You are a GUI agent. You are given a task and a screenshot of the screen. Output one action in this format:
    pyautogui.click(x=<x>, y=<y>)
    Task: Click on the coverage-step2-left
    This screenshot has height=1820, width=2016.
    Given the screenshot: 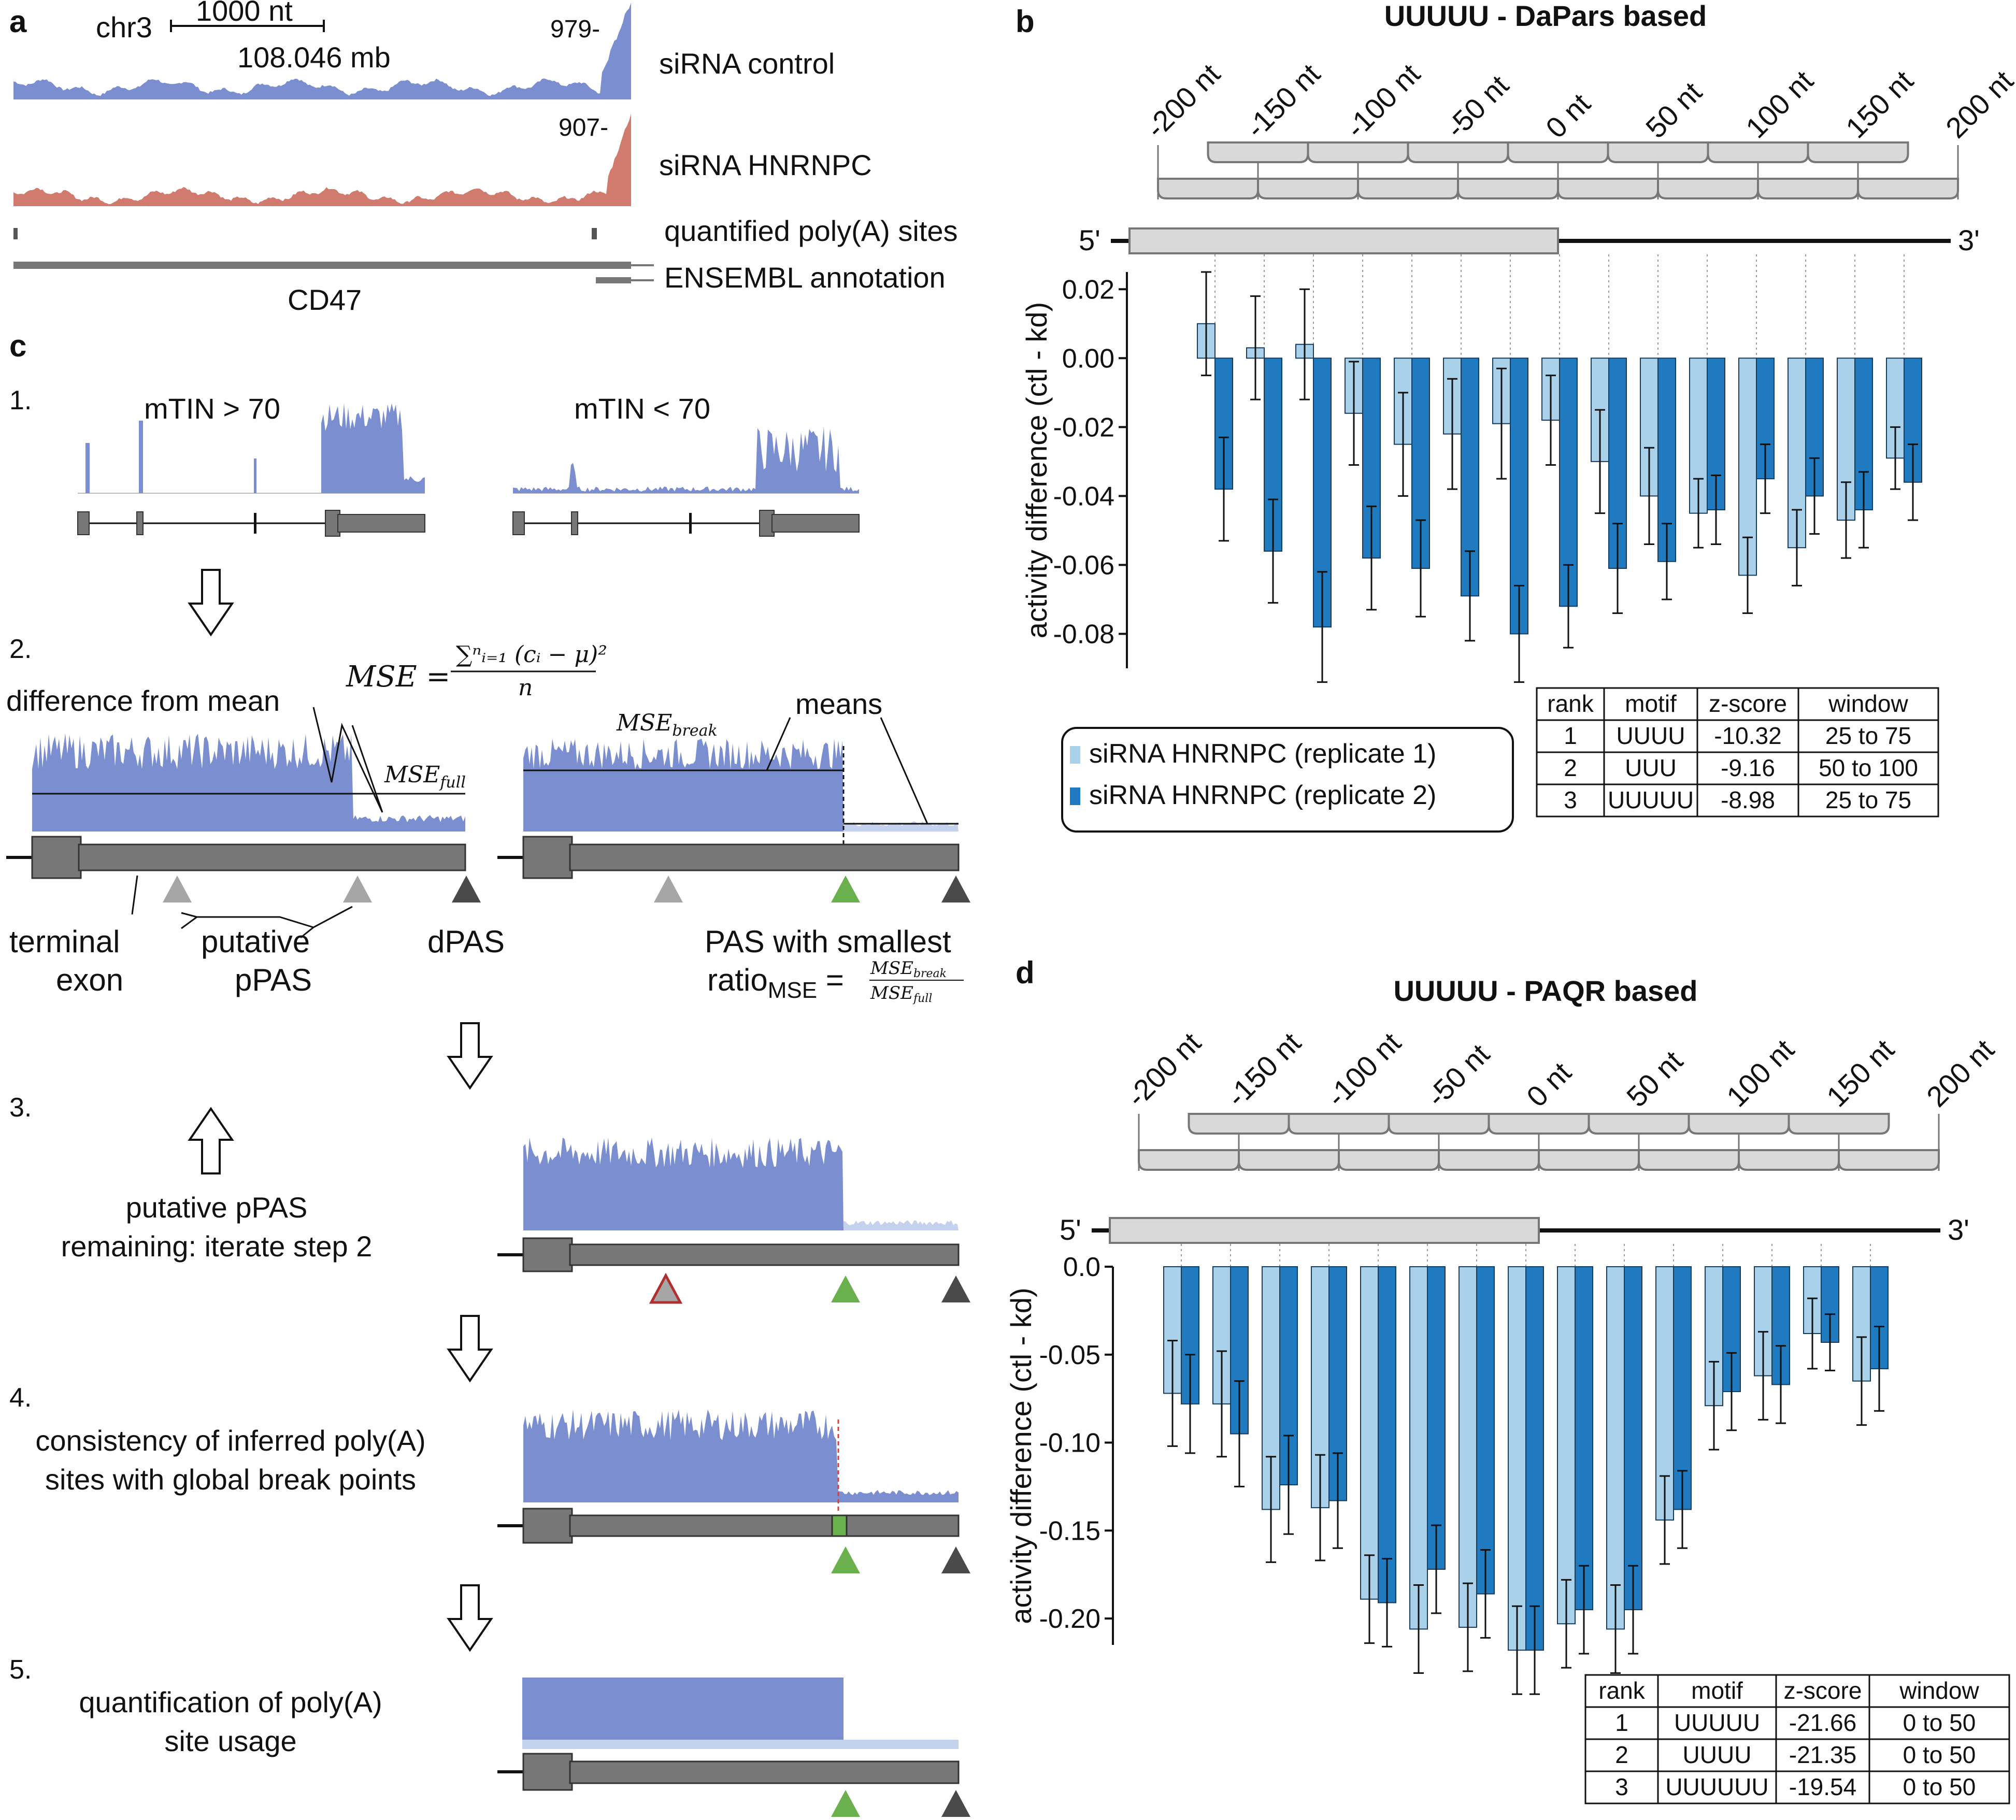 What is the action you would take?
    pyautogui.click(x=248, y=782)
    